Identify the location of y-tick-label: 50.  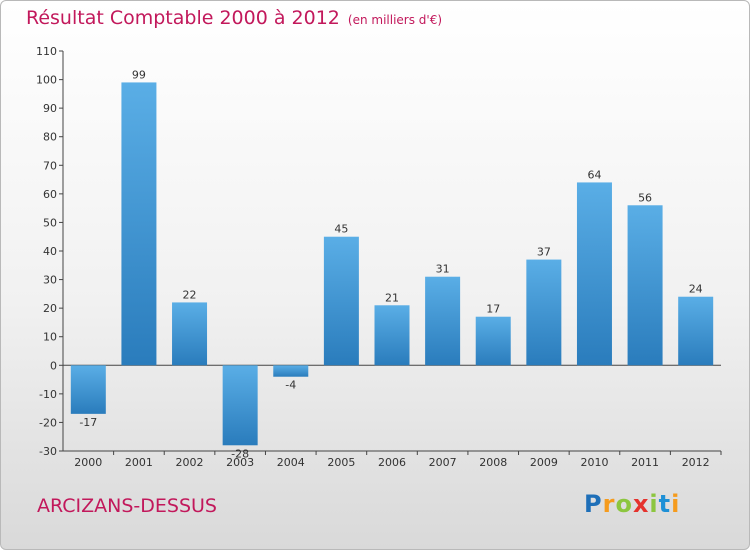
(50, 222).